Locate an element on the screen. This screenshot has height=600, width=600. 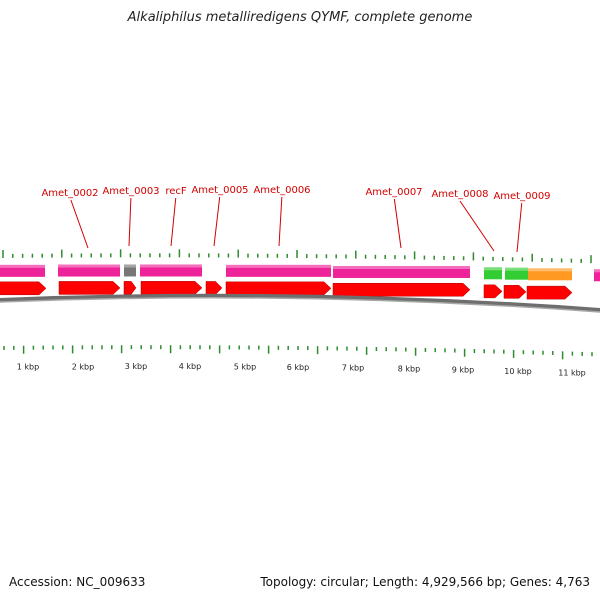
kbp-label: 1 kbp is located at coordinates (28, 367).